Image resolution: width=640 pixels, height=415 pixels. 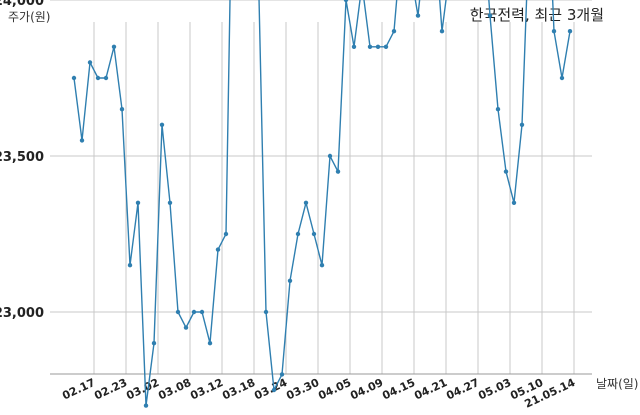 I want to click on x-tick-label: 03.02, so click(x=142, y=389).